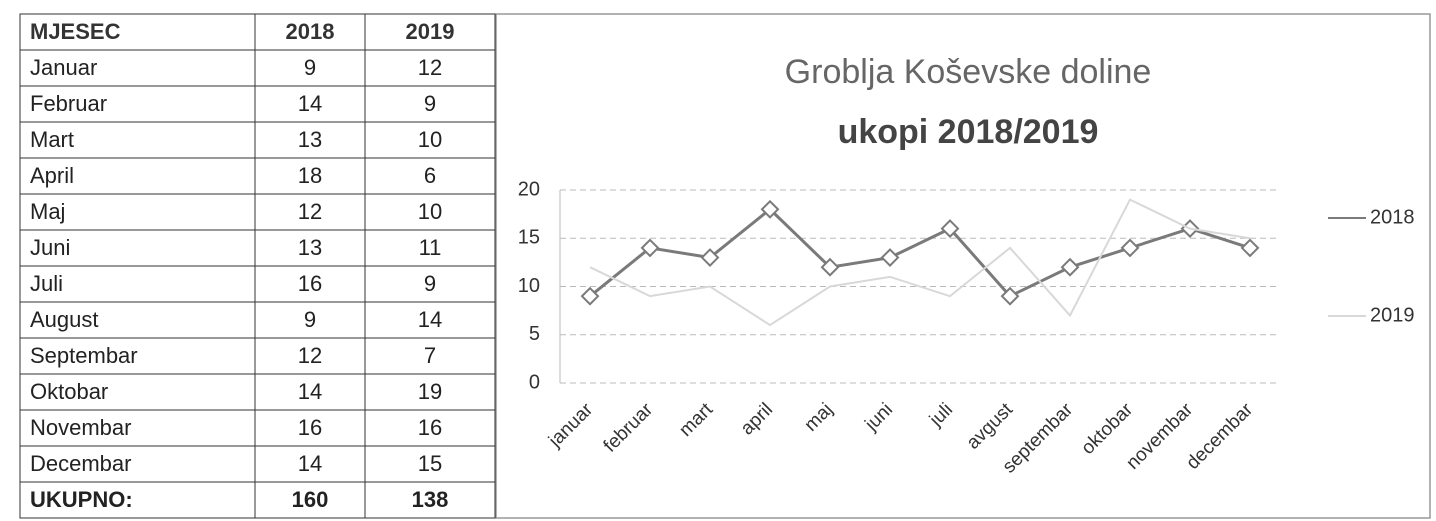  I want to click on table-cell-text: 138, so click(430, 499).